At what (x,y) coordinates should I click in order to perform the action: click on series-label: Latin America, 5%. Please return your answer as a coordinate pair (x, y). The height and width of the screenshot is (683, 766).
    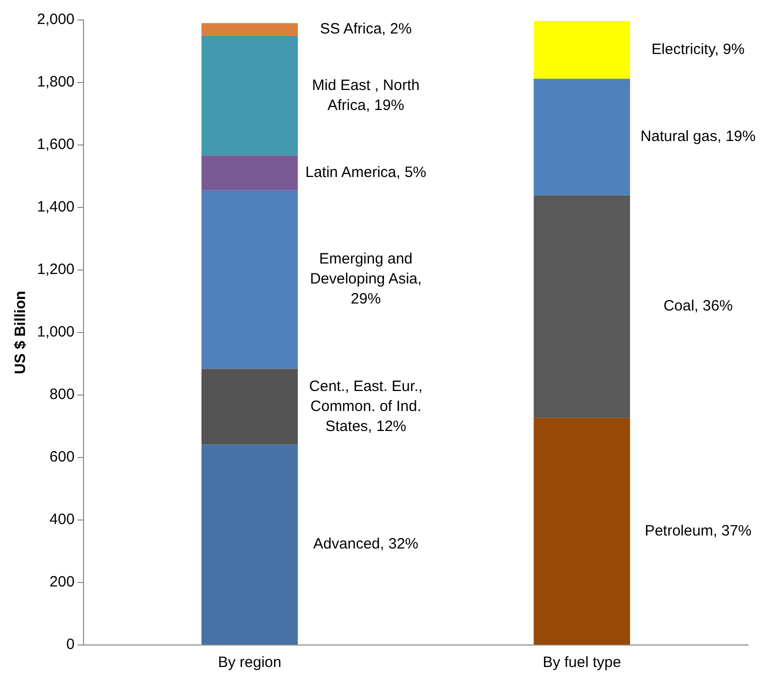
    Looking at the image, I should click on (365, 173).